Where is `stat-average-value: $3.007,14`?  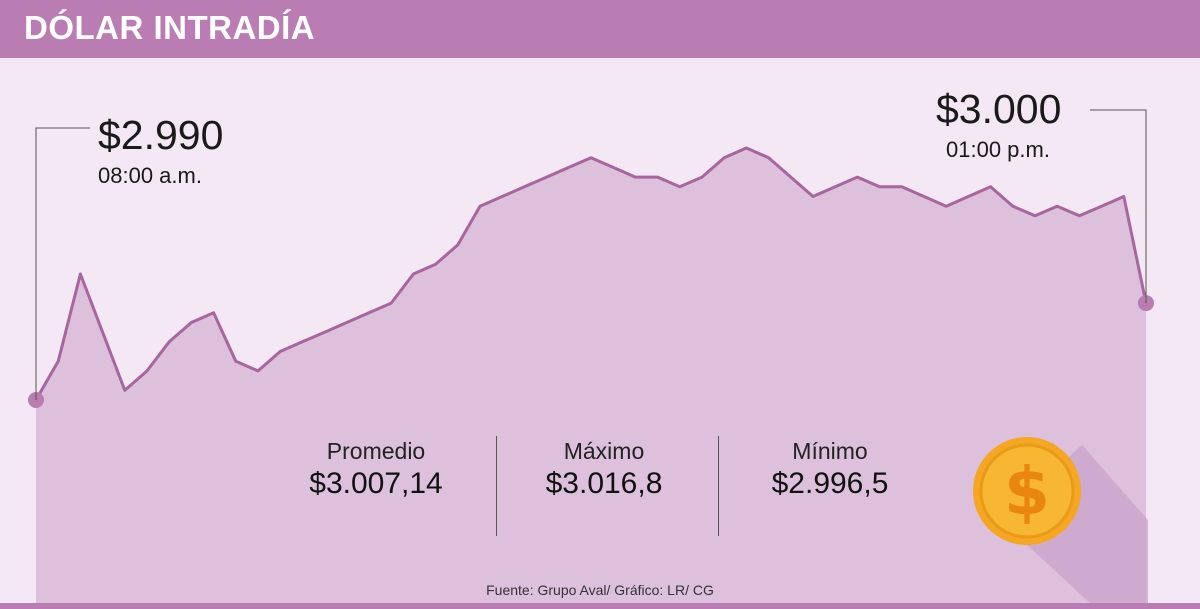 stat-average-value: $3.007,14 is located at coordinates (376, 483).